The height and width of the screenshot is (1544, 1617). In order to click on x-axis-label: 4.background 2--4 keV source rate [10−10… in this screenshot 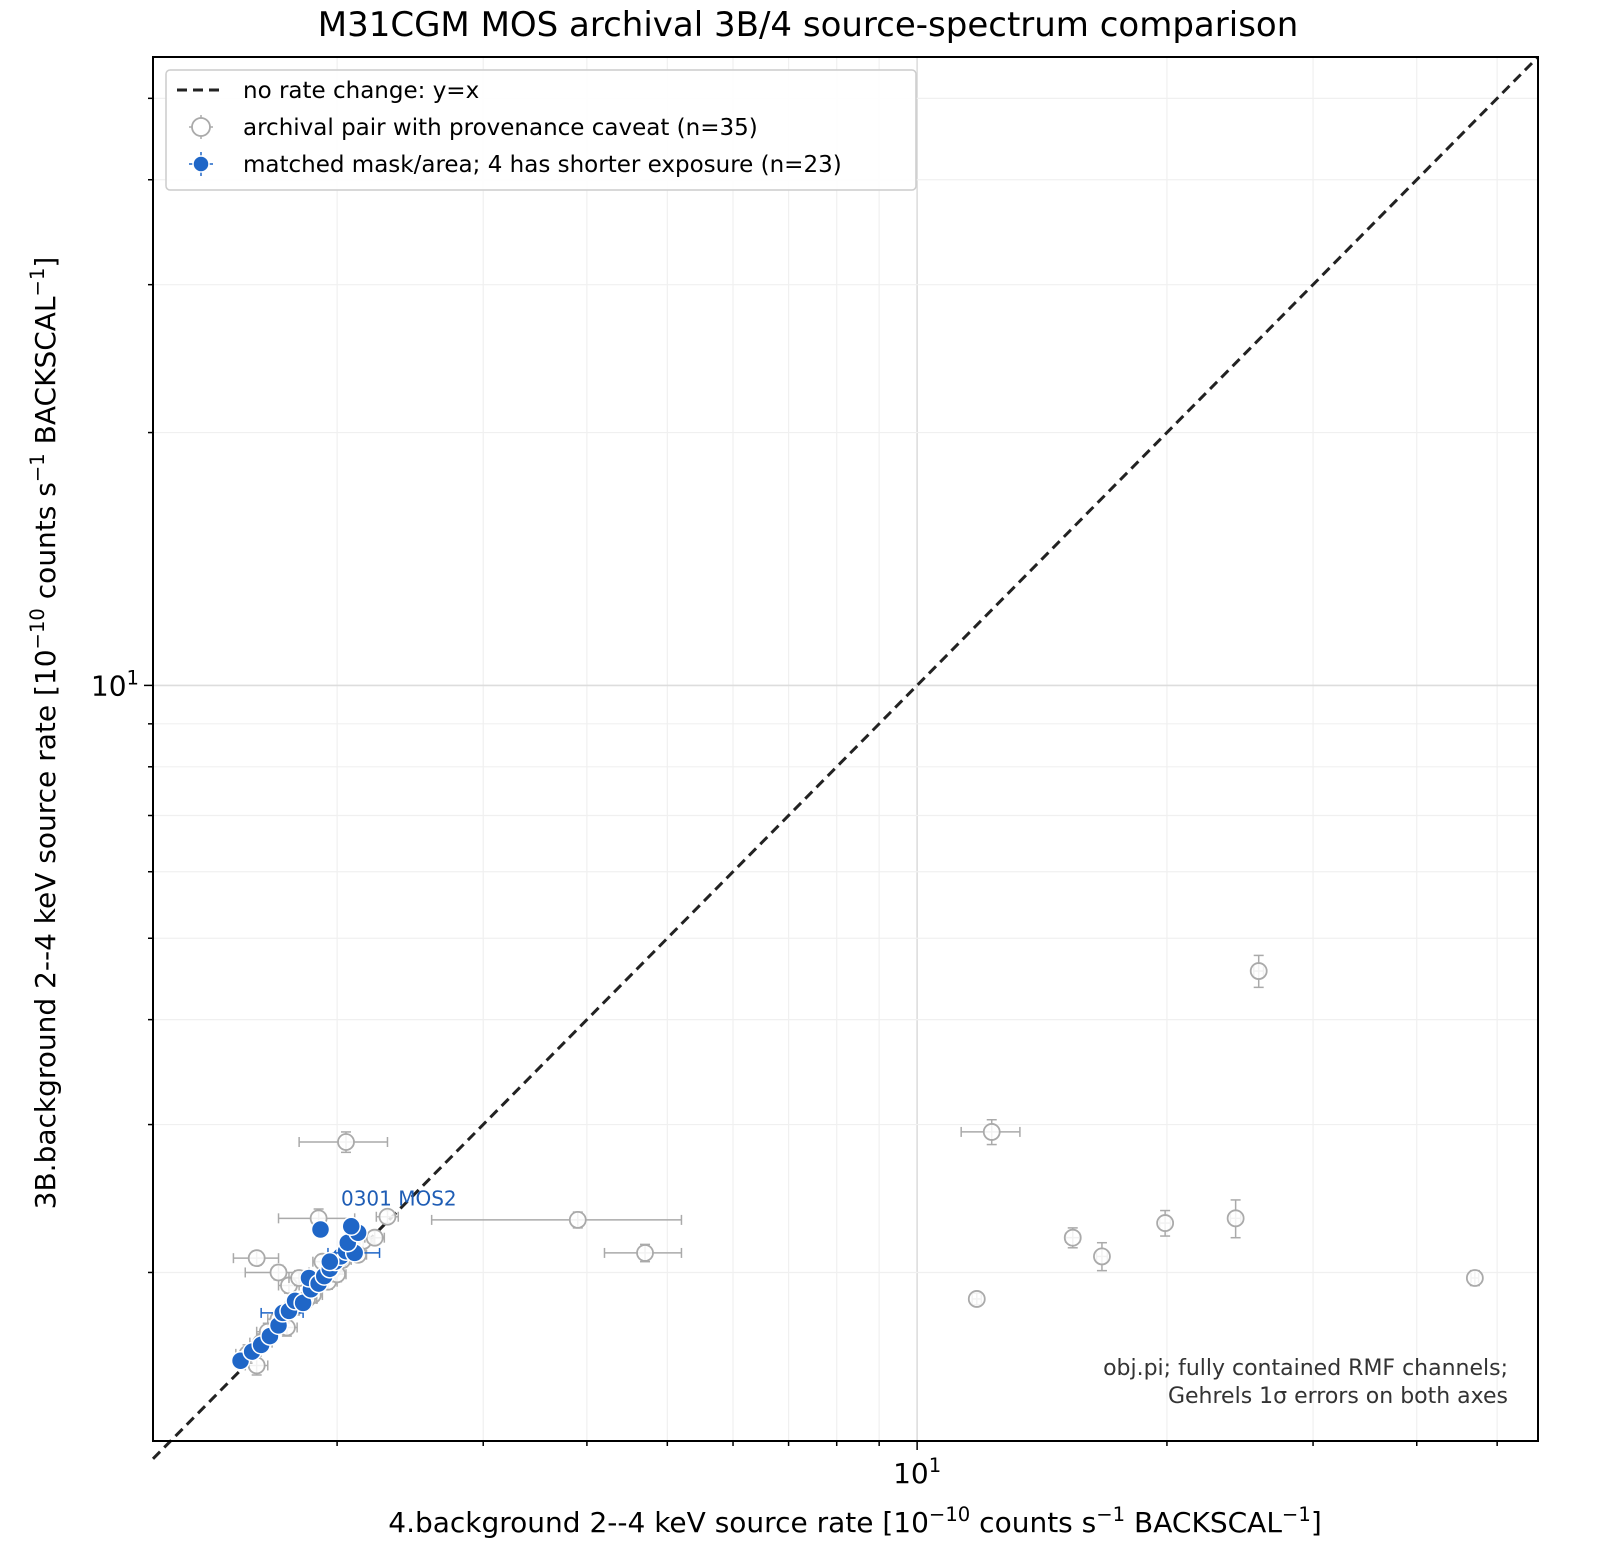, I will do `click(855, 1521)`.